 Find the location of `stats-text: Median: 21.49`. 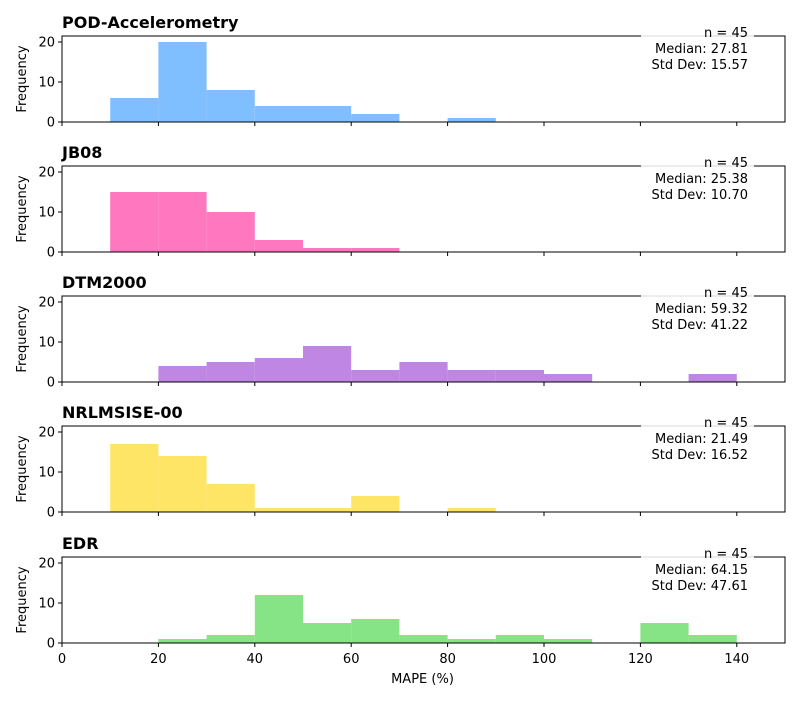

stats-text: Median: 21.49 is located at coordinates (701, 439).